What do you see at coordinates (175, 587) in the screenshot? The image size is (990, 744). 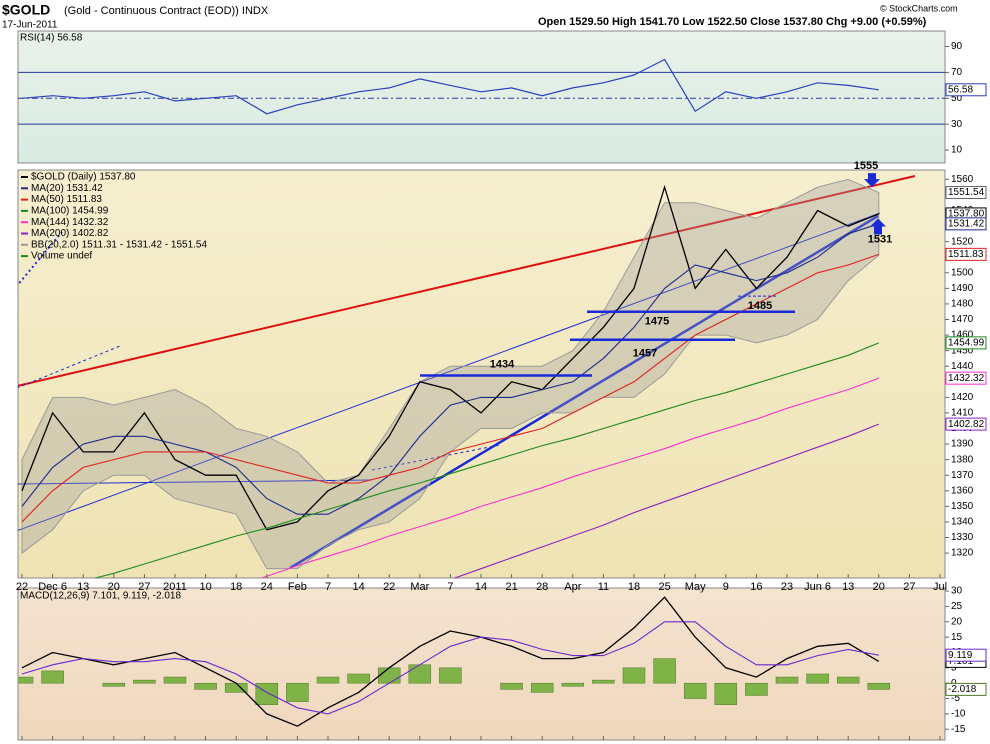 I see `x-tick-label: 2011` at bounding box center [175, 587].